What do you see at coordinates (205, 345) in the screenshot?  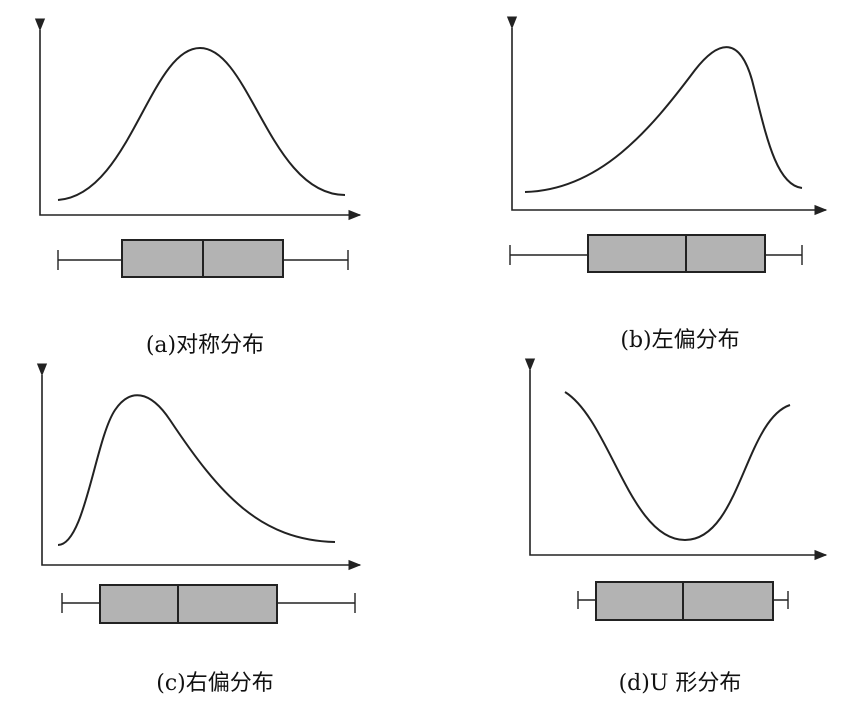 I see `caption: (a)对称分布` at bounding box center [205, 345].